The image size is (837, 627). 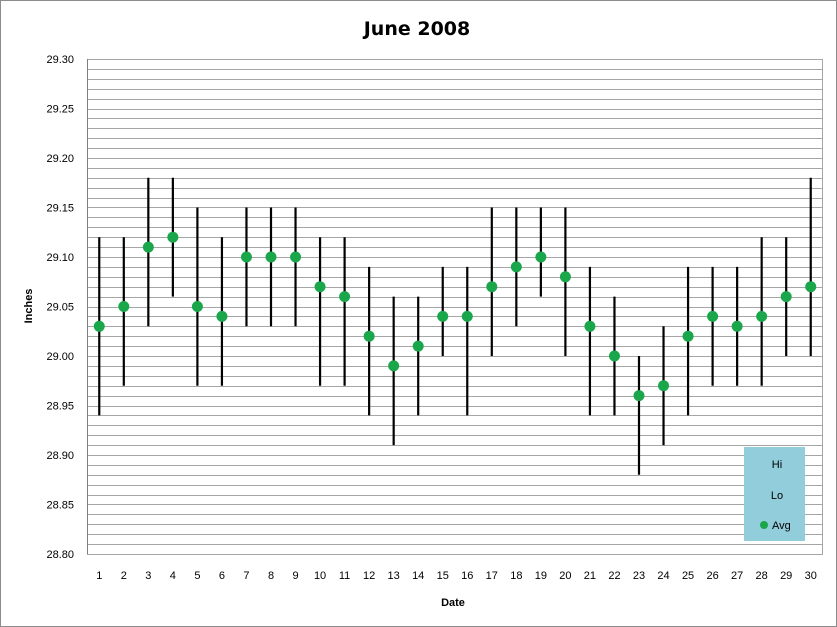 I want to click on legend-background, so click(x=774, y=494).